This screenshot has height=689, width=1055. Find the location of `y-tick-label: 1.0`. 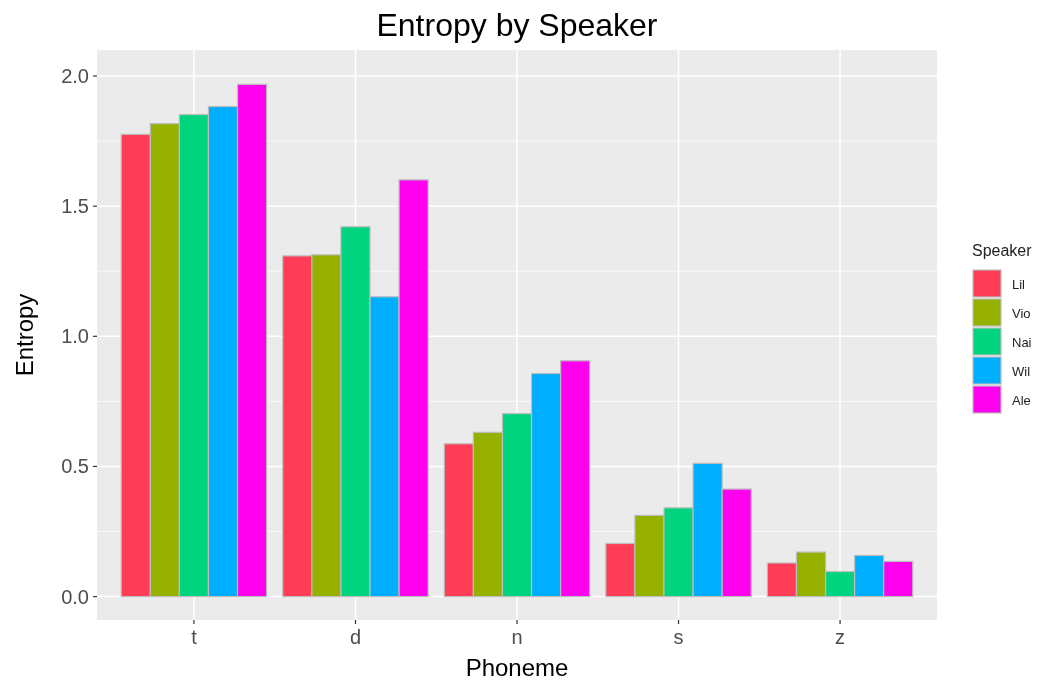

y-tick-label: 1.0 is located at coordinates (75, 336).